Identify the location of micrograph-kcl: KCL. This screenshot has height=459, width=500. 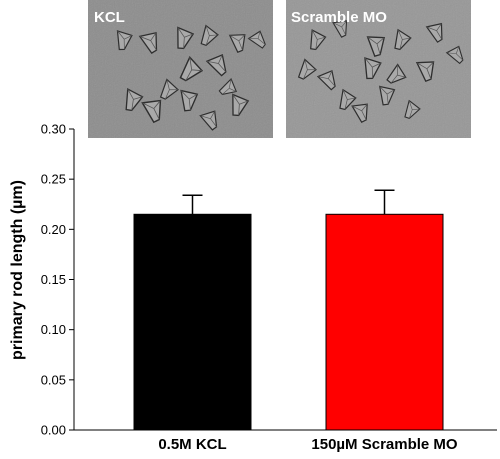
(180, 69).